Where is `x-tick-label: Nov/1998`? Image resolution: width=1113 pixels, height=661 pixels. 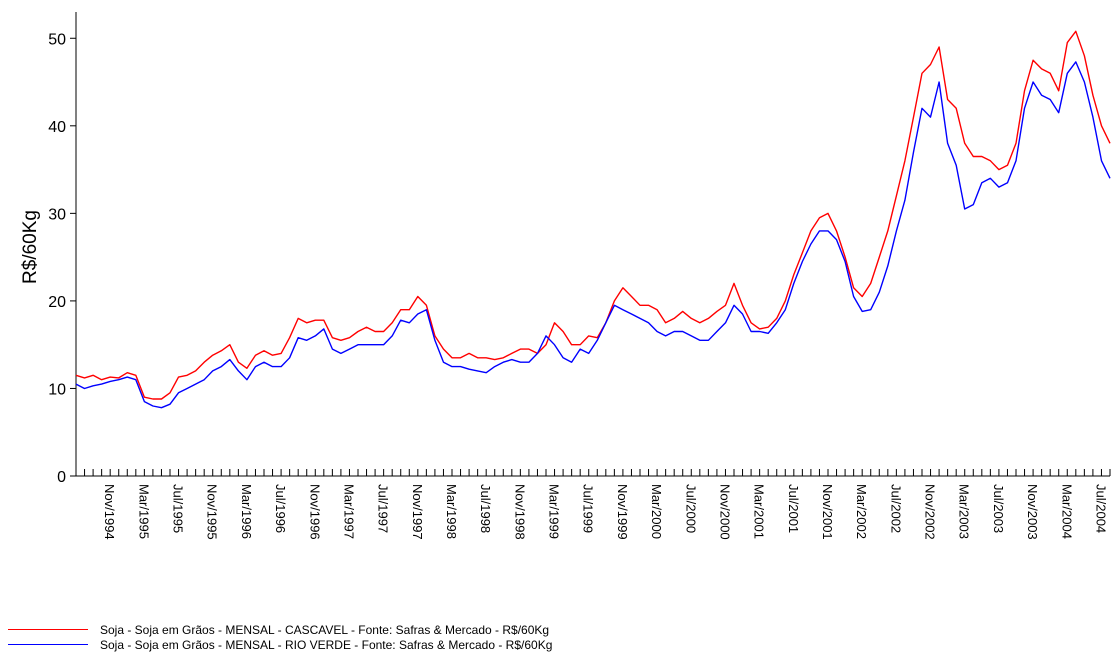
x-tick-label: Nov/1998 is located at coordinates (519, 512).